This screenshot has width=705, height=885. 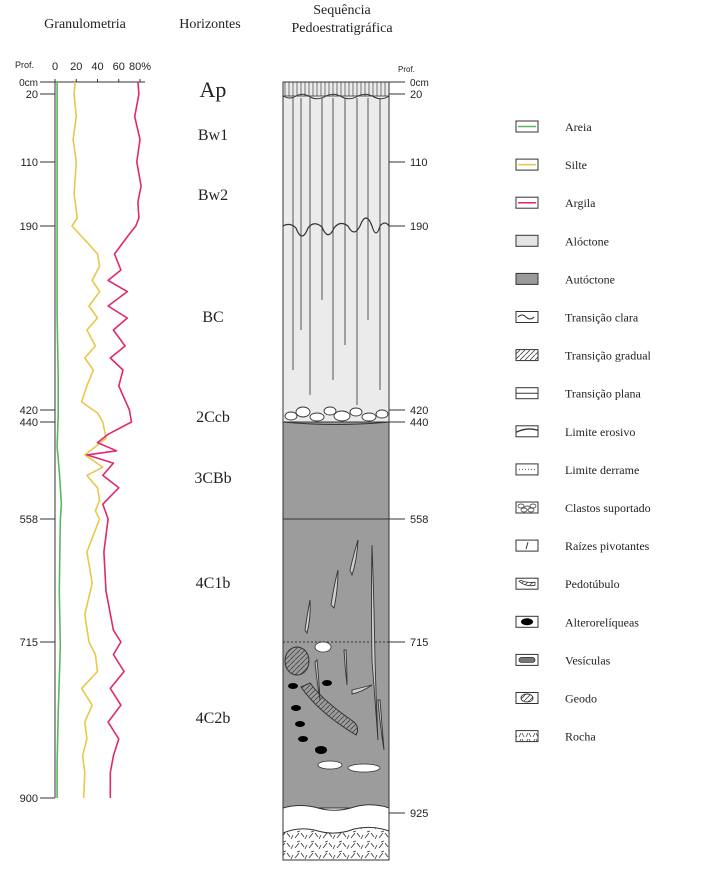 I want to click on legend-label: Autóctone, so click(x=590, y=279).